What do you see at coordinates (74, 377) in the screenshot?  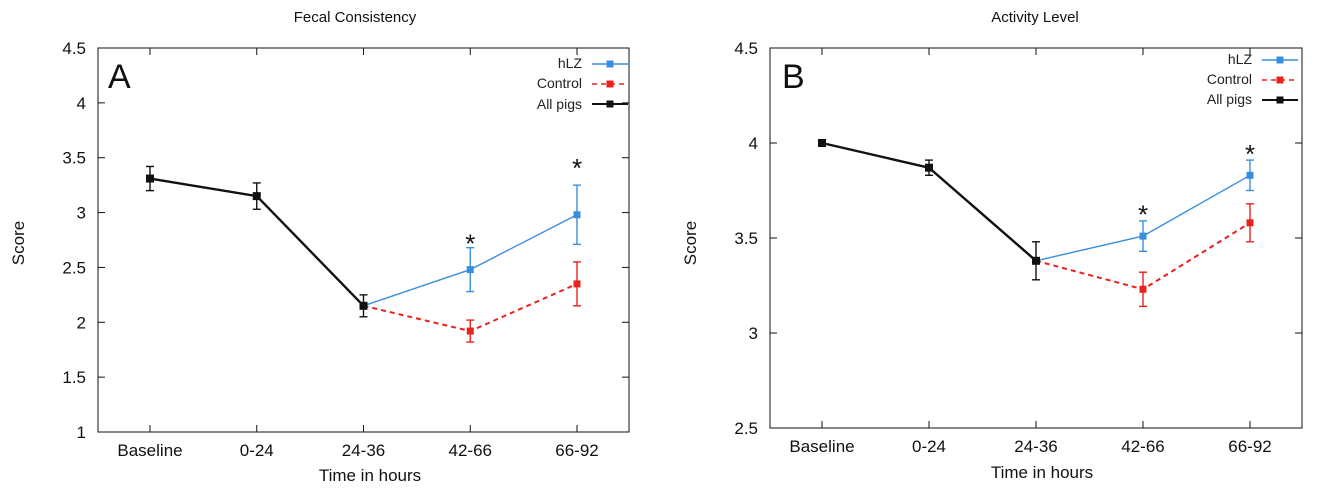 I see `y-tick-label: 1.5` at bounding box center [74, 377].